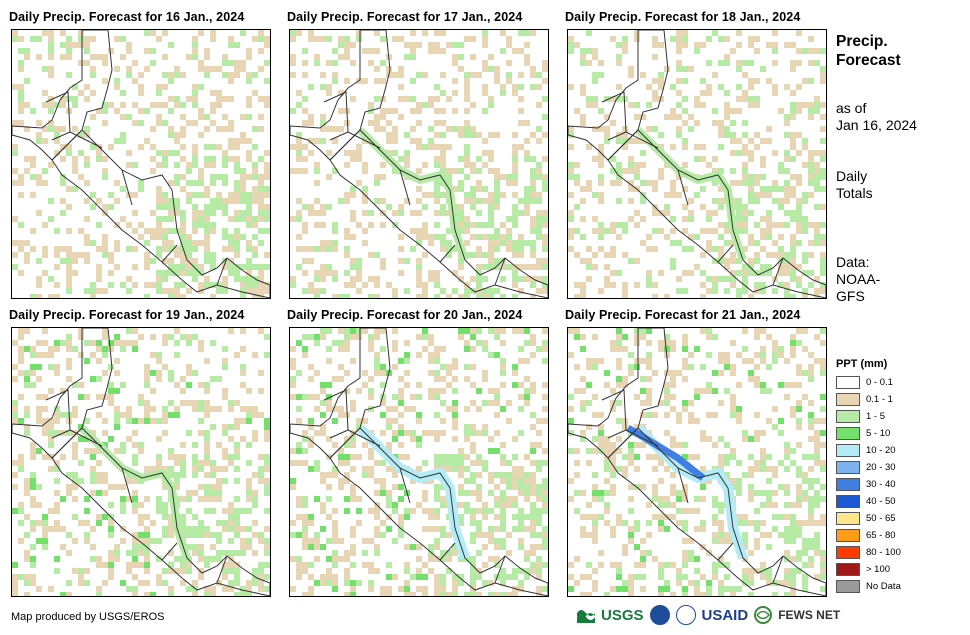 The width and height of the screenshot is (970, 635). I want to click on legend-item: No Data, so click(868, 586).